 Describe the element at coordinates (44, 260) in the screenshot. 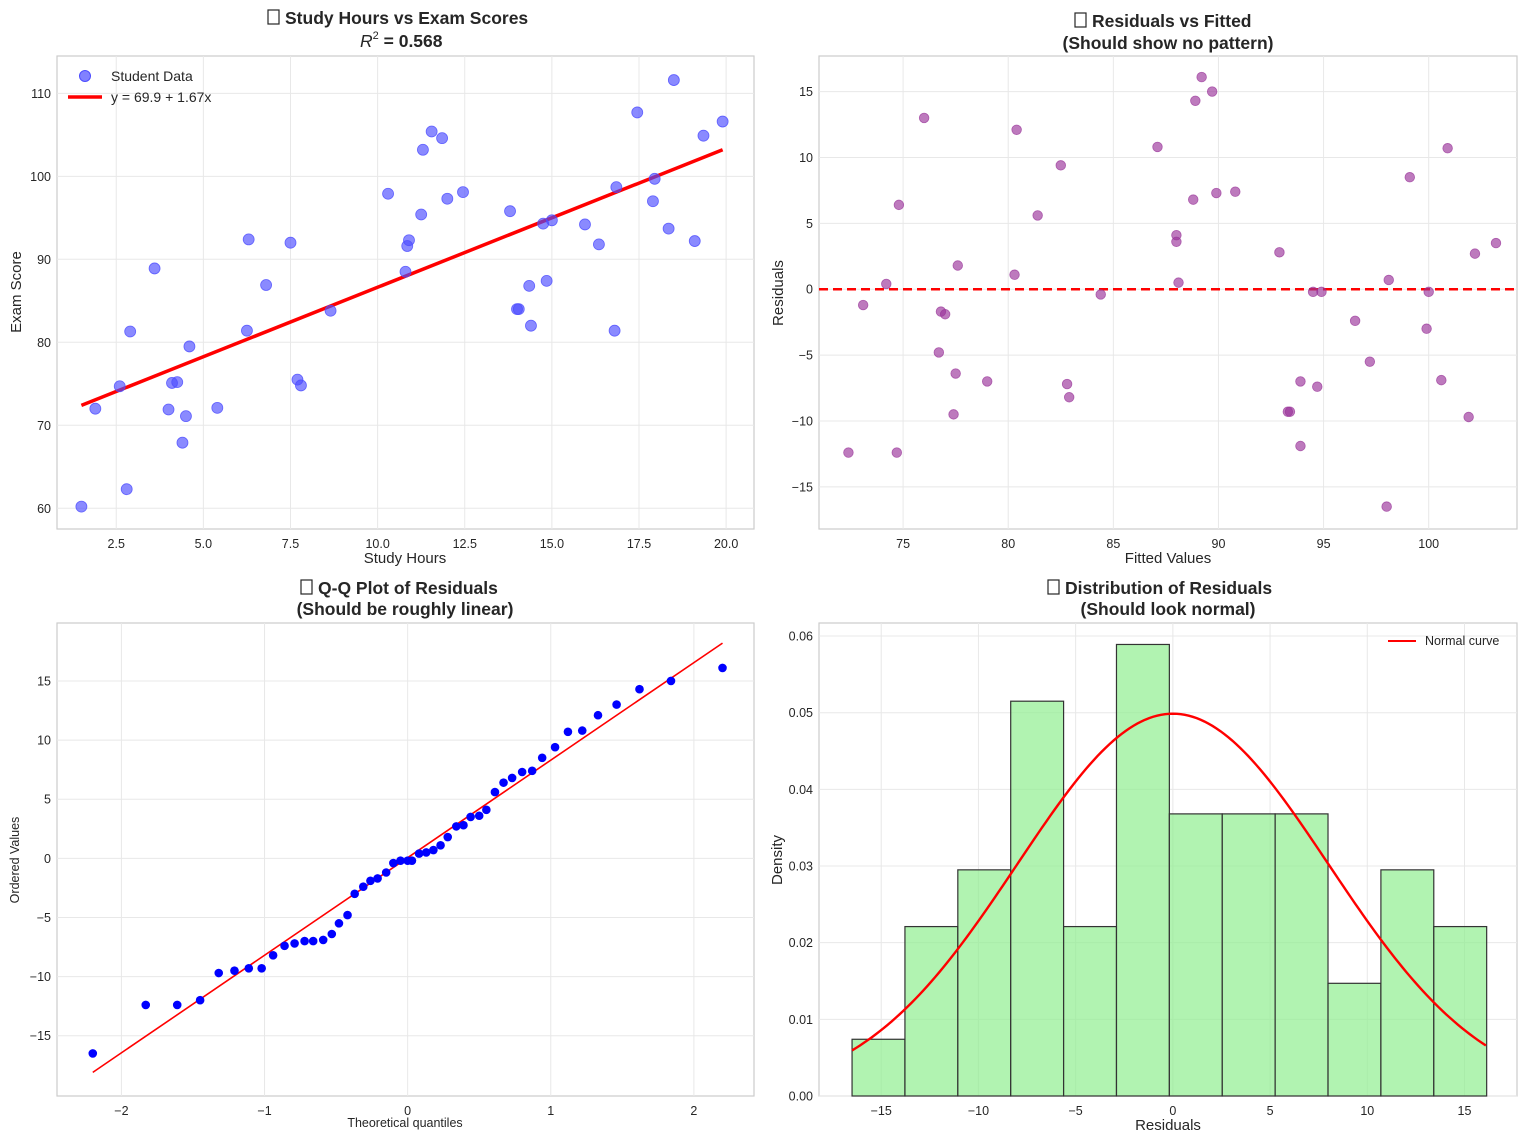

I see `y-tick-label: 90` at that location.